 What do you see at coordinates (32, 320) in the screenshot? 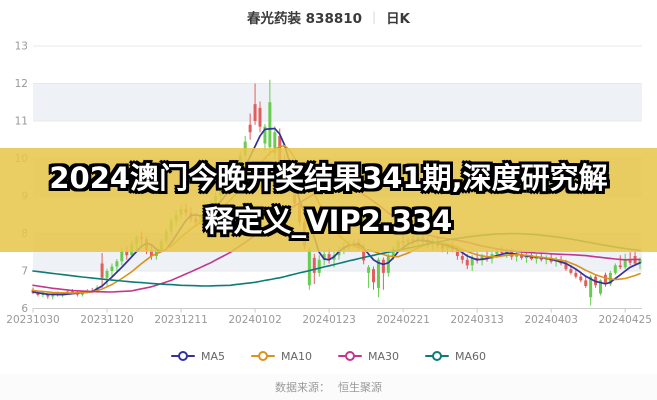
I see `svg-text: 20231030` at bounding box center [32, 320].